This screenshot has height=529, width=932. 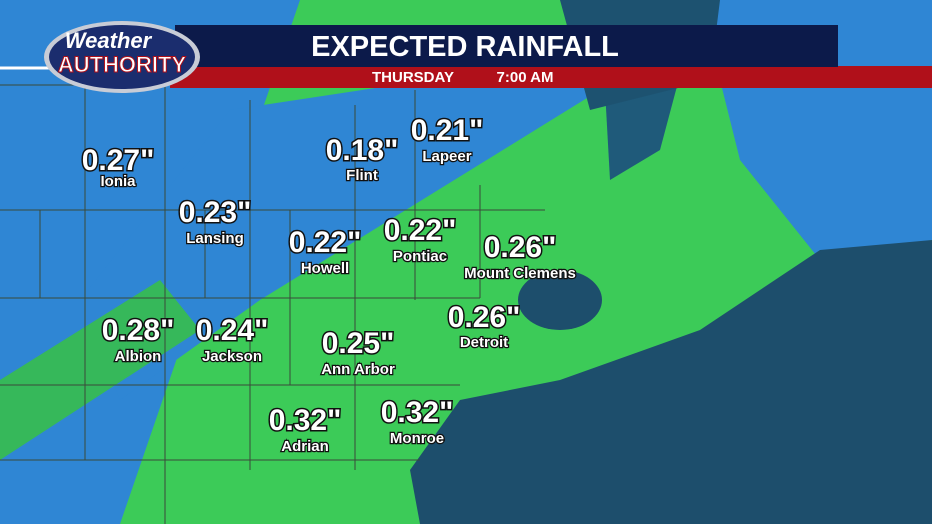 I want to click on title-bar, so click(x=506, y=46).